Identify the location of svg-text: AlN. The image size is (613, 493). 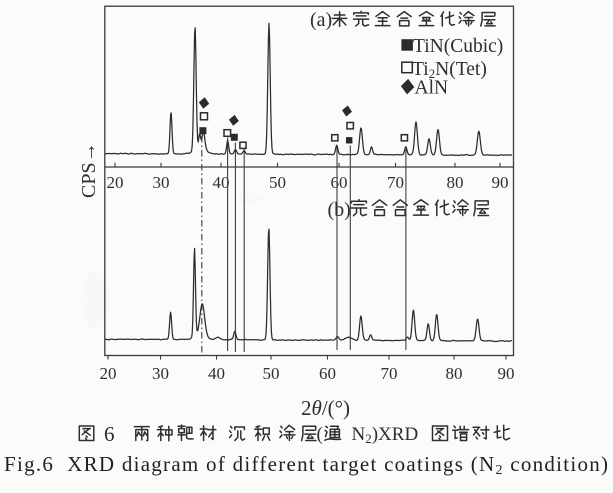
(432, 88).